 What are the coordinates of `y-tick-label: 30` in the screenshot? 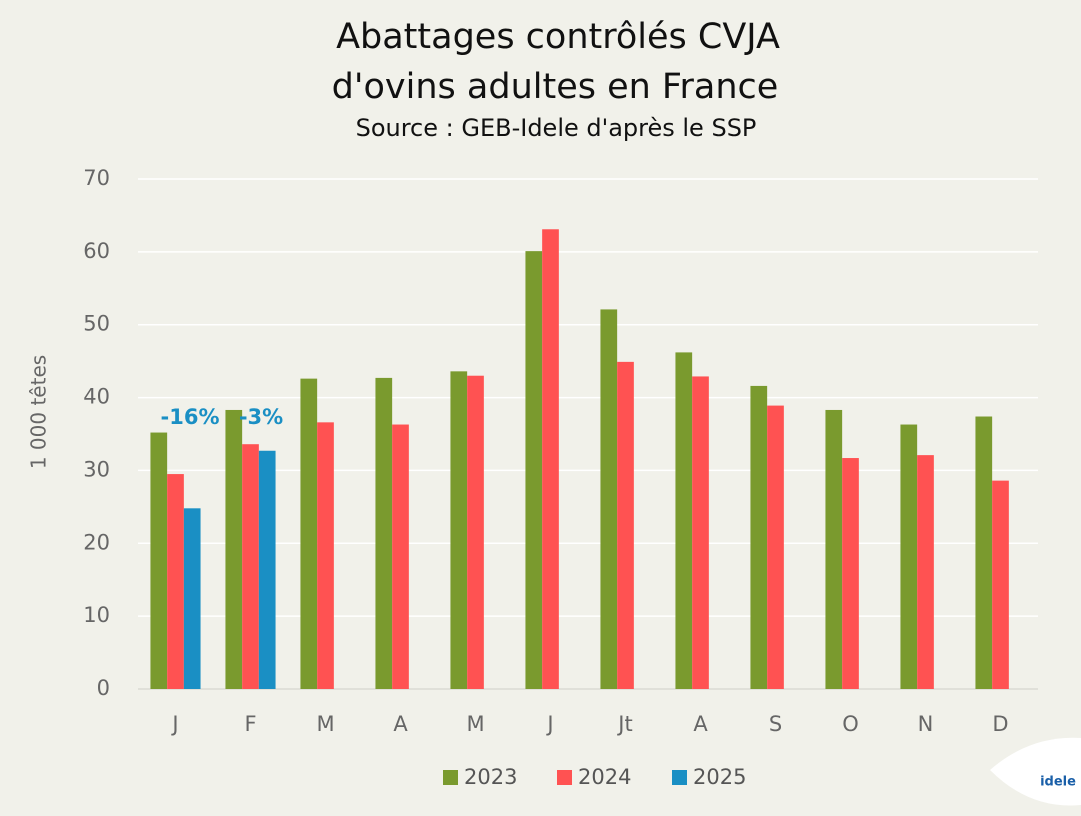 It's located at (96, 469).